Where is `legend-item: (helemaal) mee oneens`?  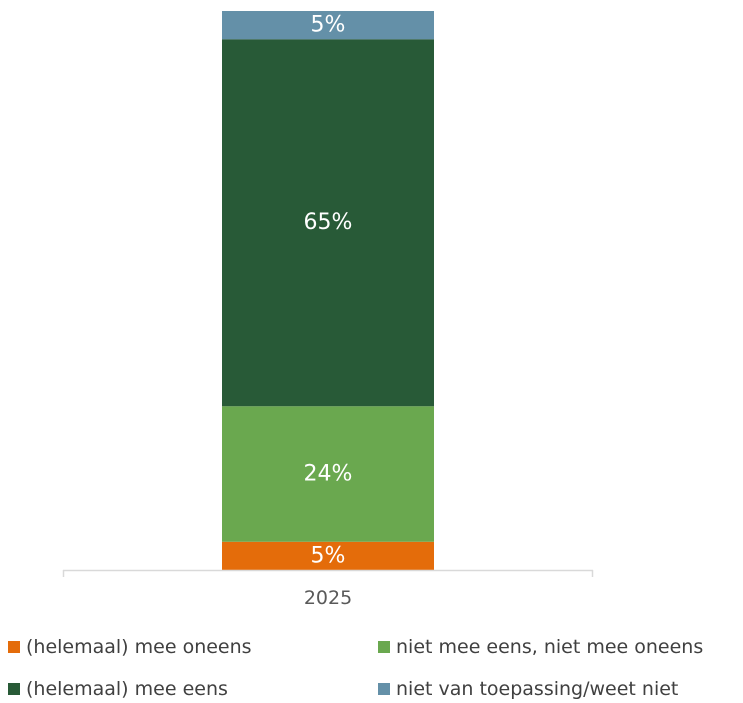
legend-item: (helemaal) mee oneens is located at coordinates (130, 647).